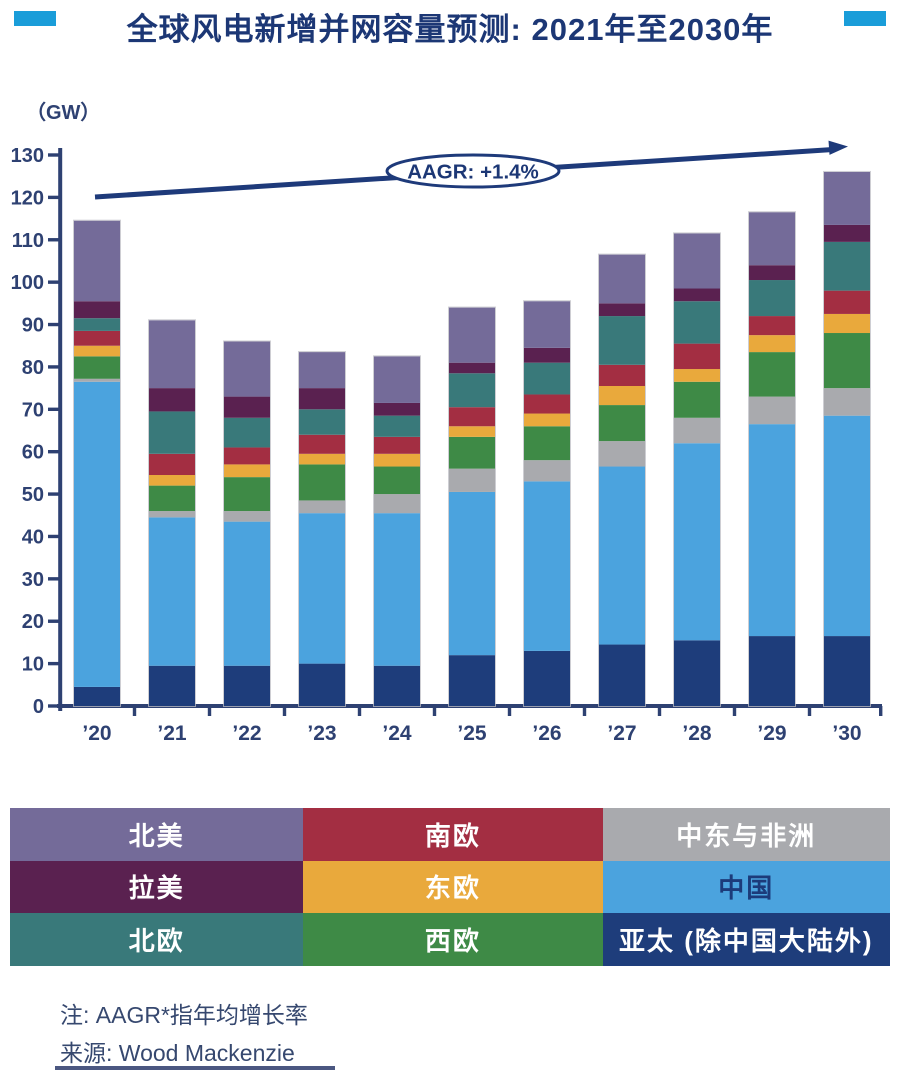 This screenshot has width=900, height=1070. I want to click on legend-item-northern-europe: 北欧, so click(157, 939).